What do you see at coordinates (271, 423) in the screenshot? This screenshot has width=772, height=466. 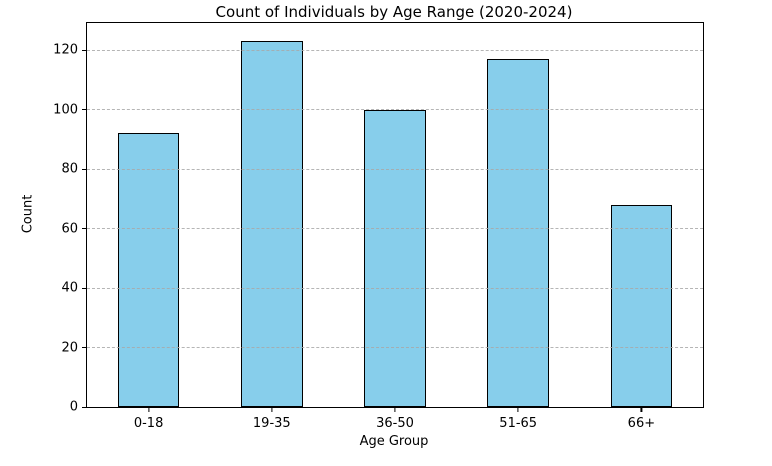 I see `x-tick-label: 19-35` at bounding box center [271, 423].